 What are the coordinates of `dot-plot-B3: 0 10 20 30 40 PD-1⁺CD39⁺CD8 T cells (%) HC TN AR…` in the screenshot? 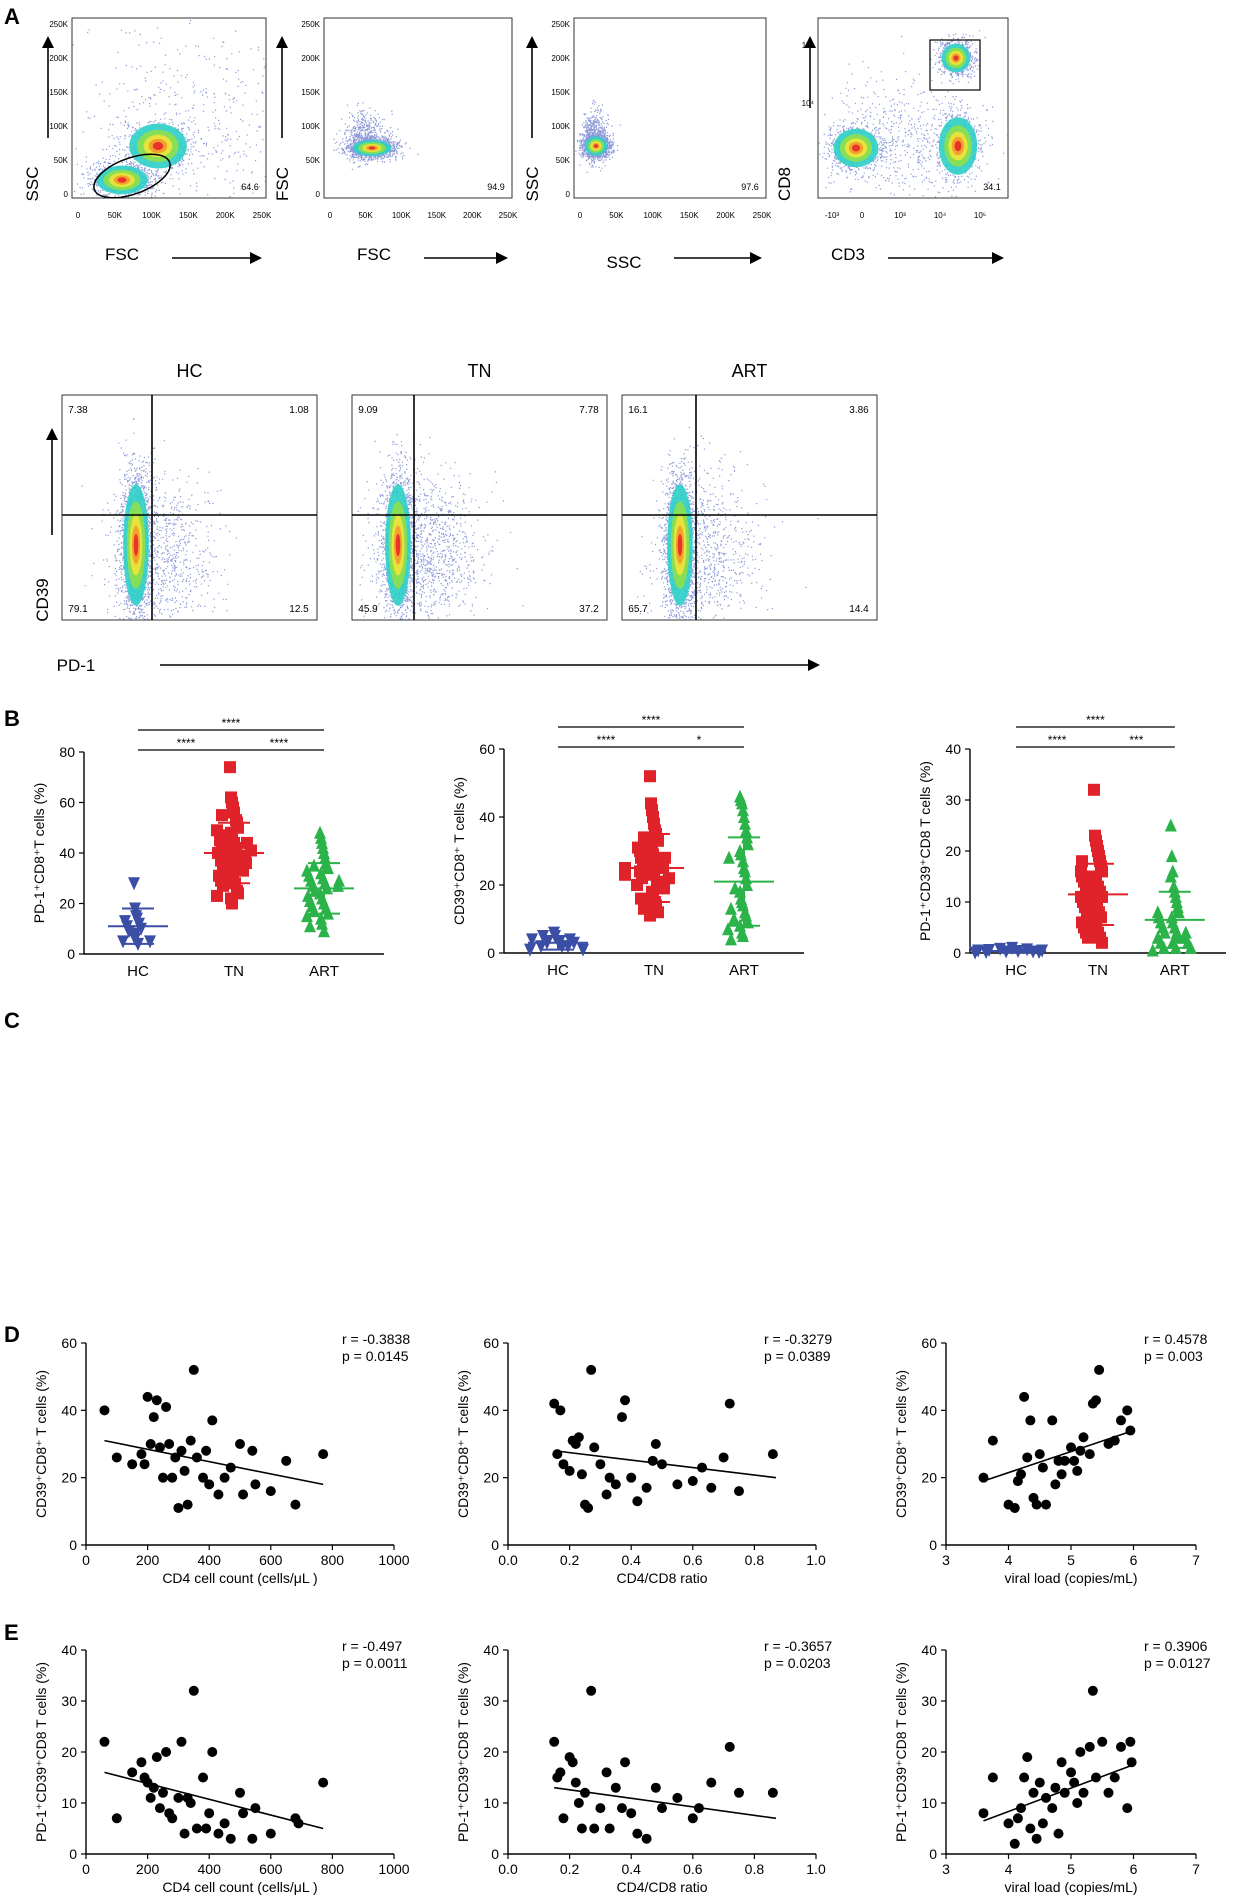 It's located at (1071, 846).